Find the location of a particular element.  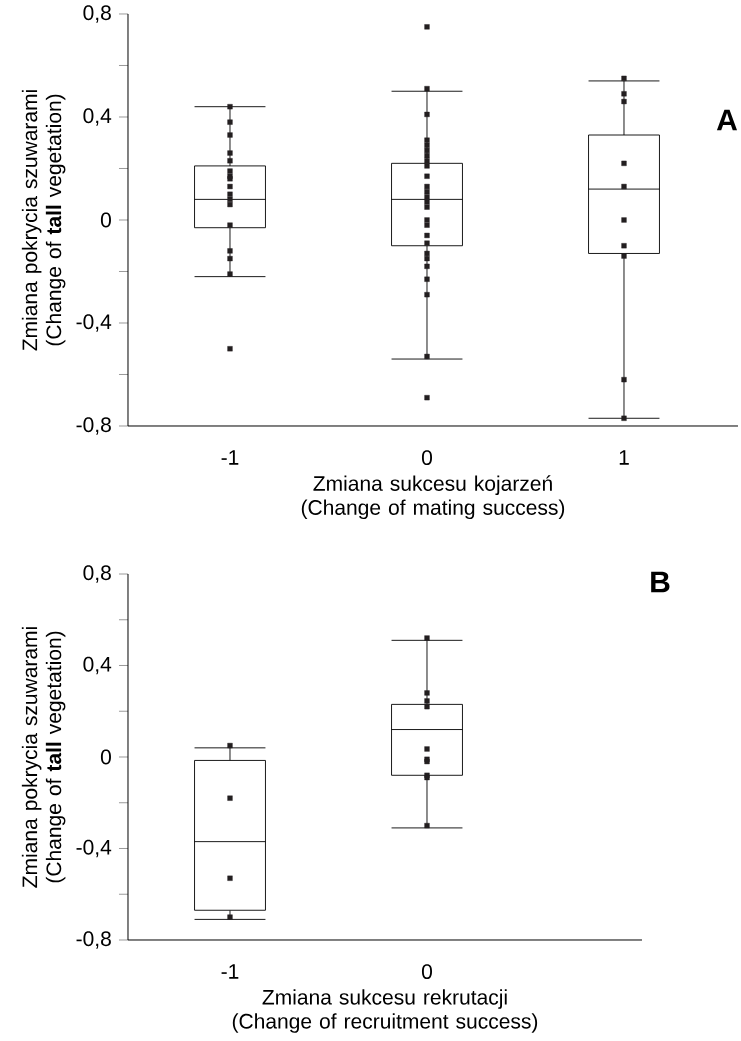

chart-title: B is located at coordinates (660, 582).